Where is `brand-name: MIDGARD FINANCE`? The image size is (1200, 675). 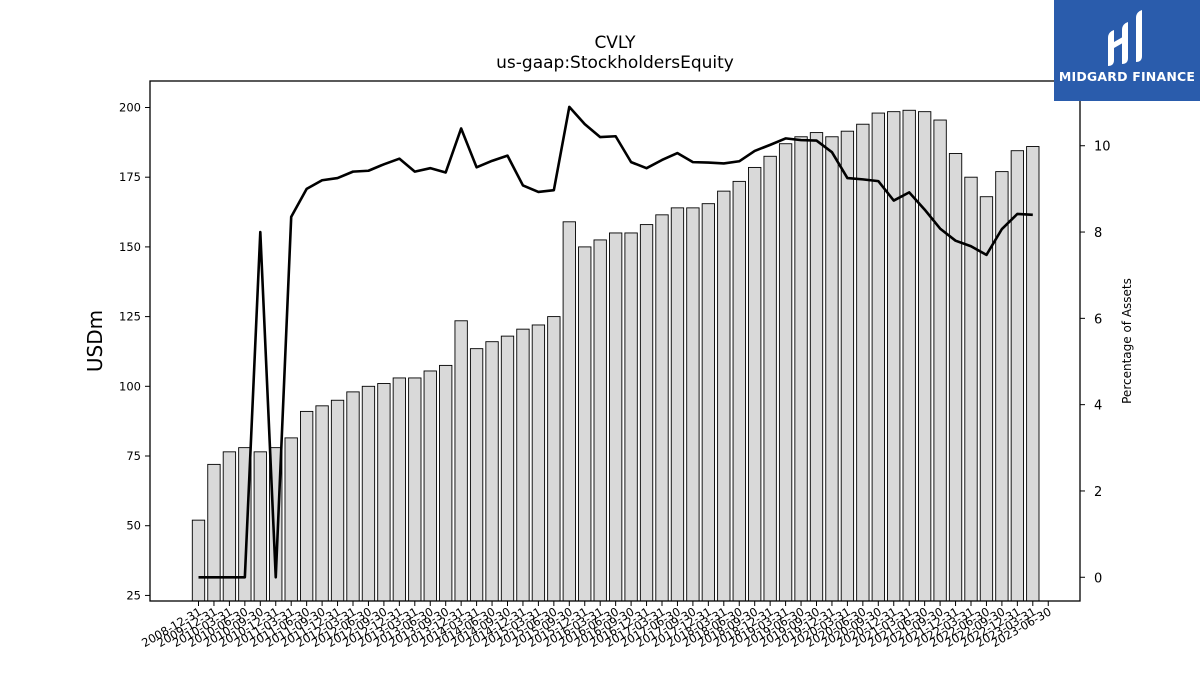
brand-name: MIDGARD FINANCE is located at coordinates (1127, 76).